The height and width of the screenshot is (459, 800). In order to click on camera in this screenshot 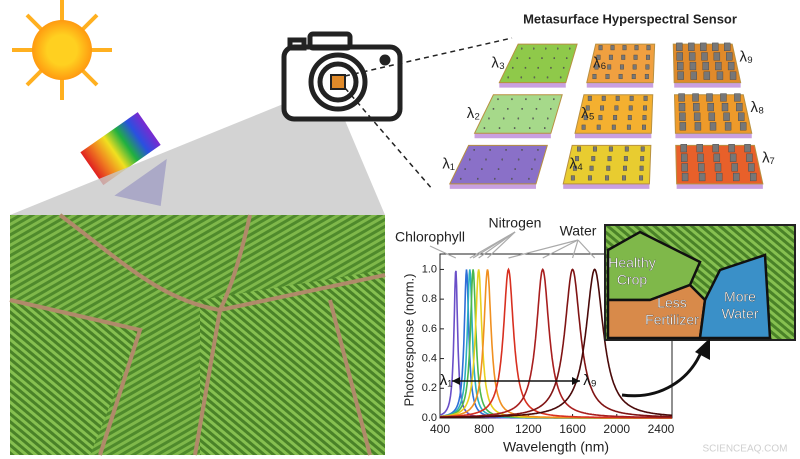, I will do `click(342, 76)`.